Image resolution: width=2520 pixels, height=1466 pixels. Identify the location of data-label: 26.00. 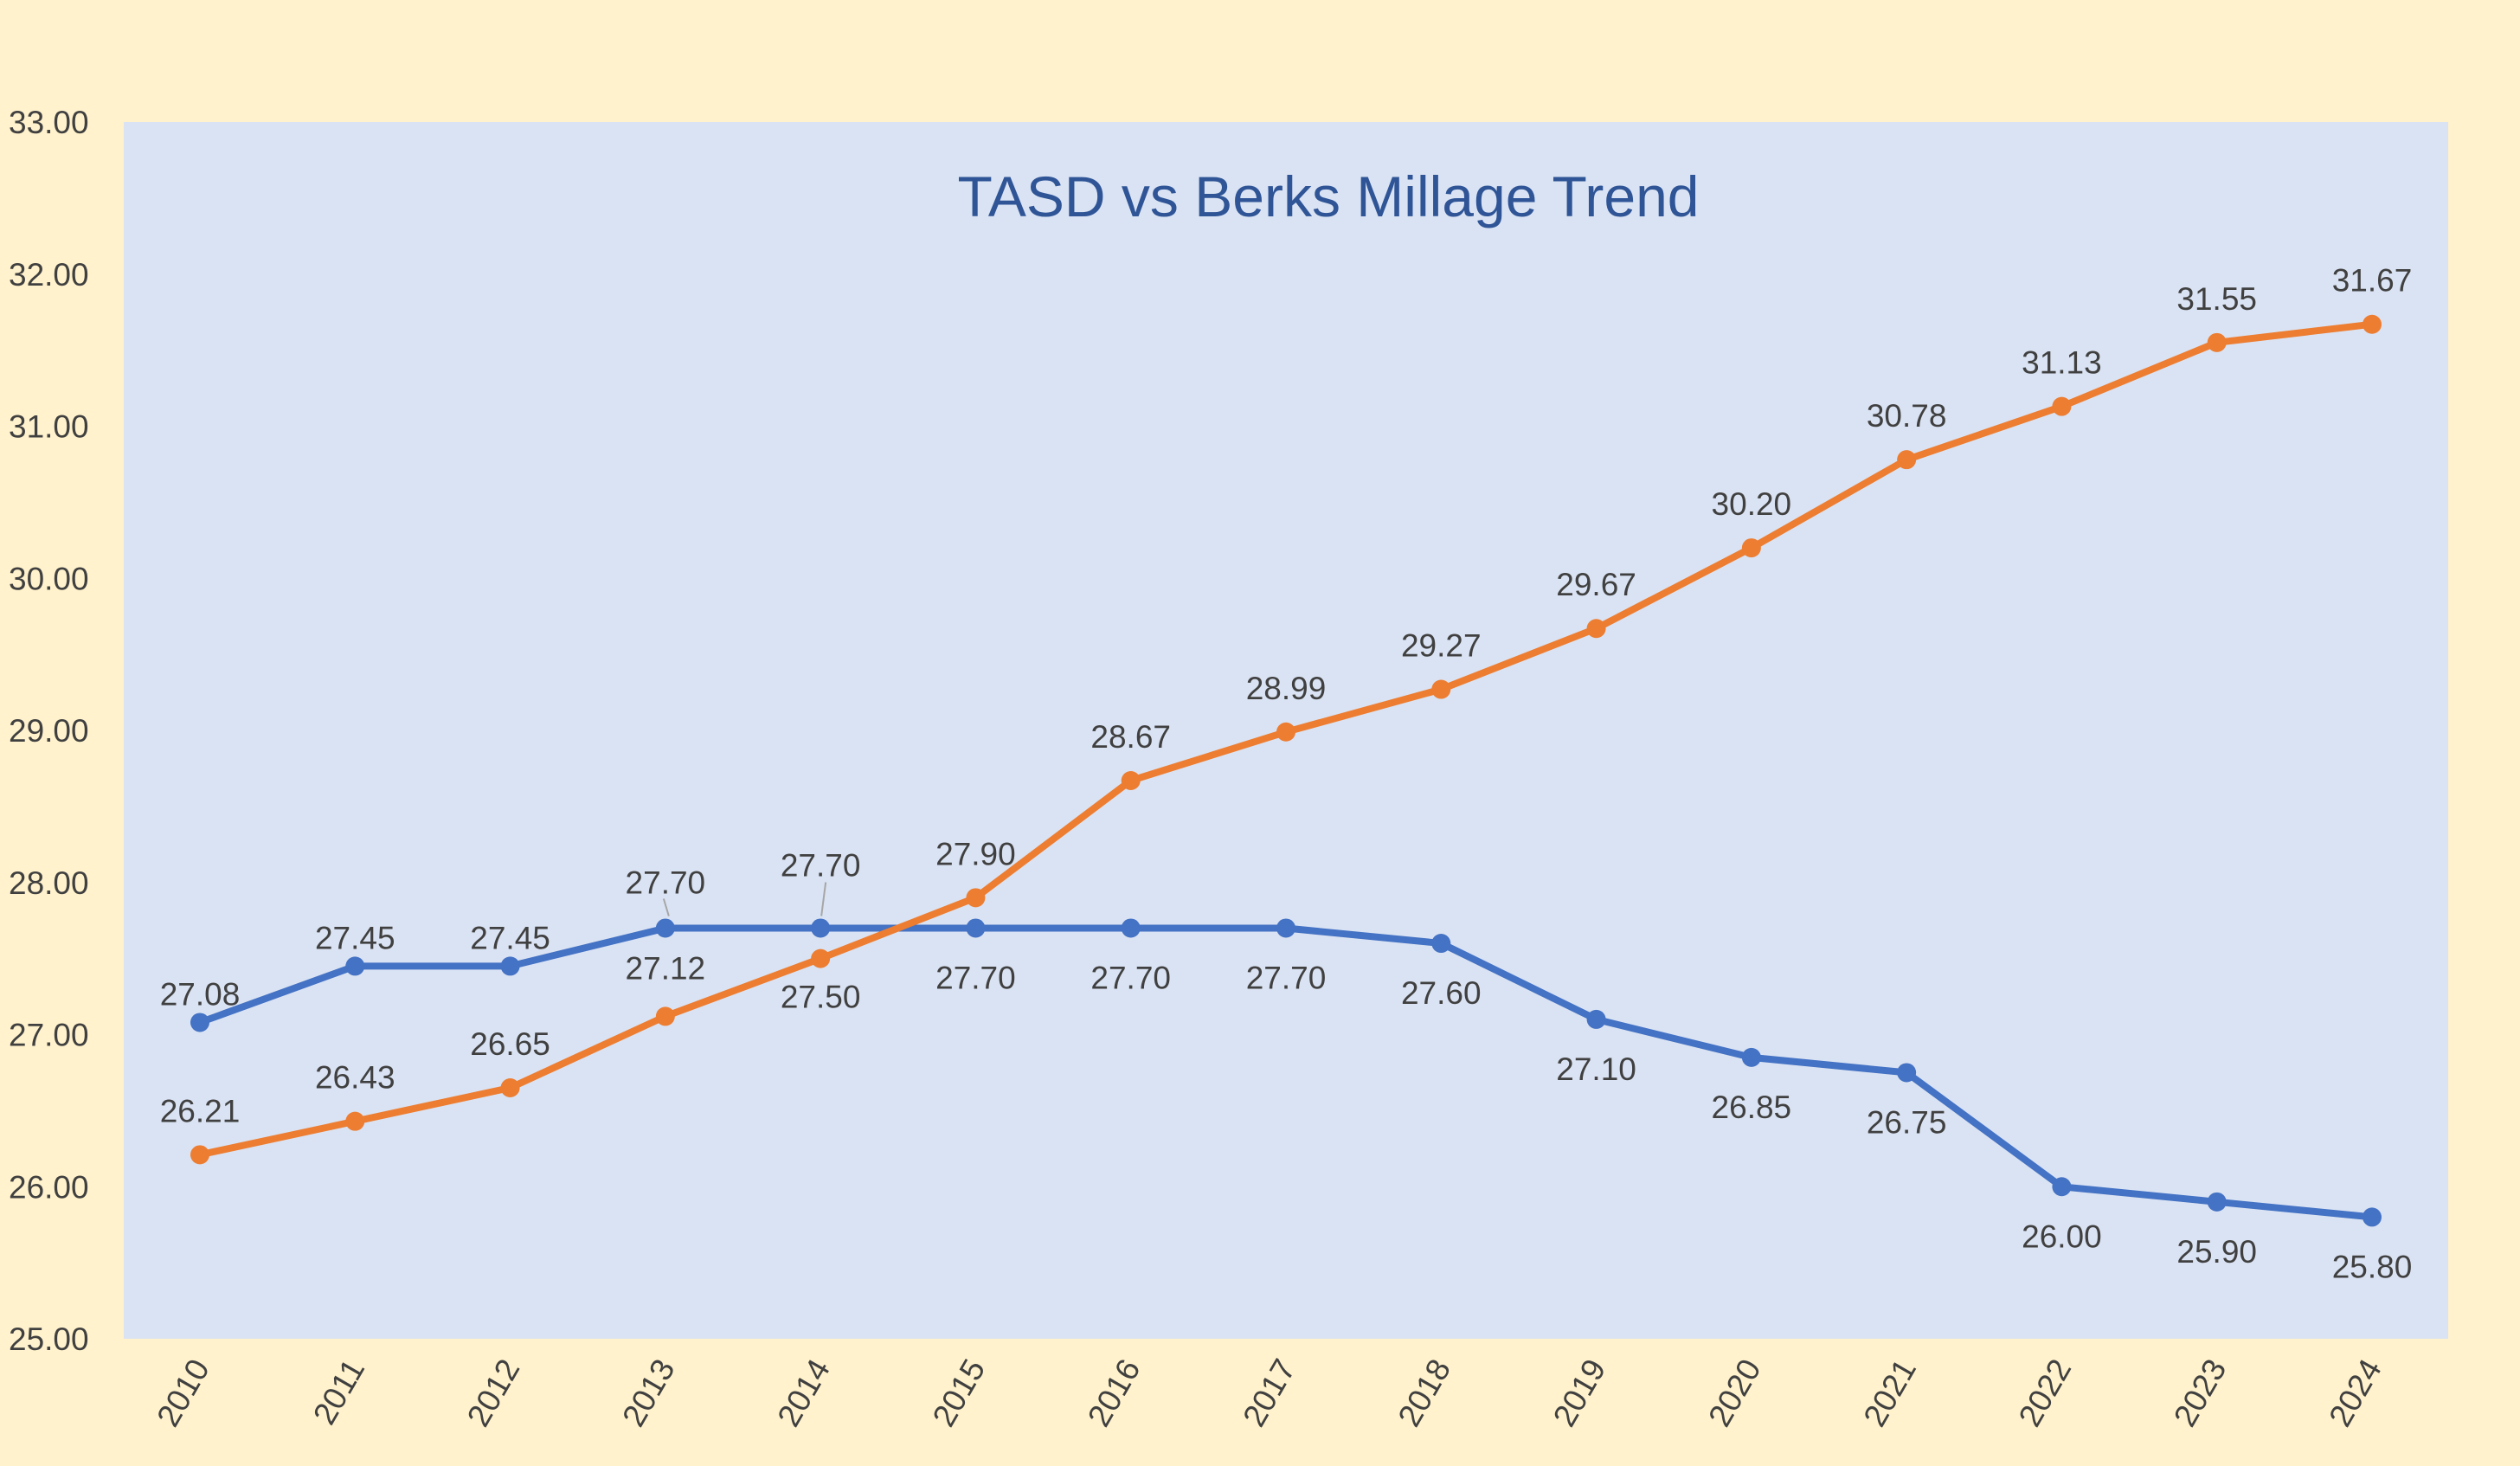
(2062, 1236).